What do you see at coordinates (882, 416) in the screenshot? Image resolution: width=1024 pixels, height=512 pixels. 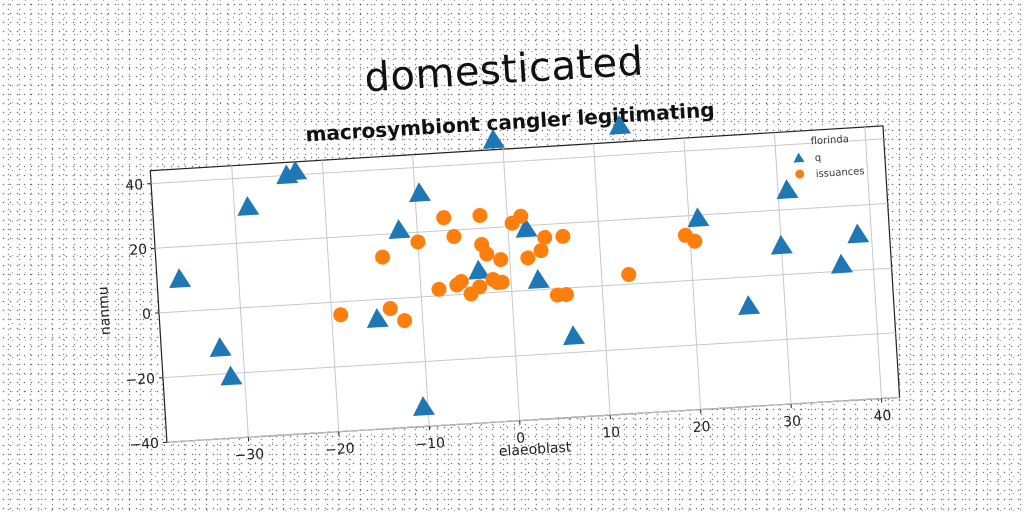 I see `x-tick-label: 40` at bounding box center [882, 416].